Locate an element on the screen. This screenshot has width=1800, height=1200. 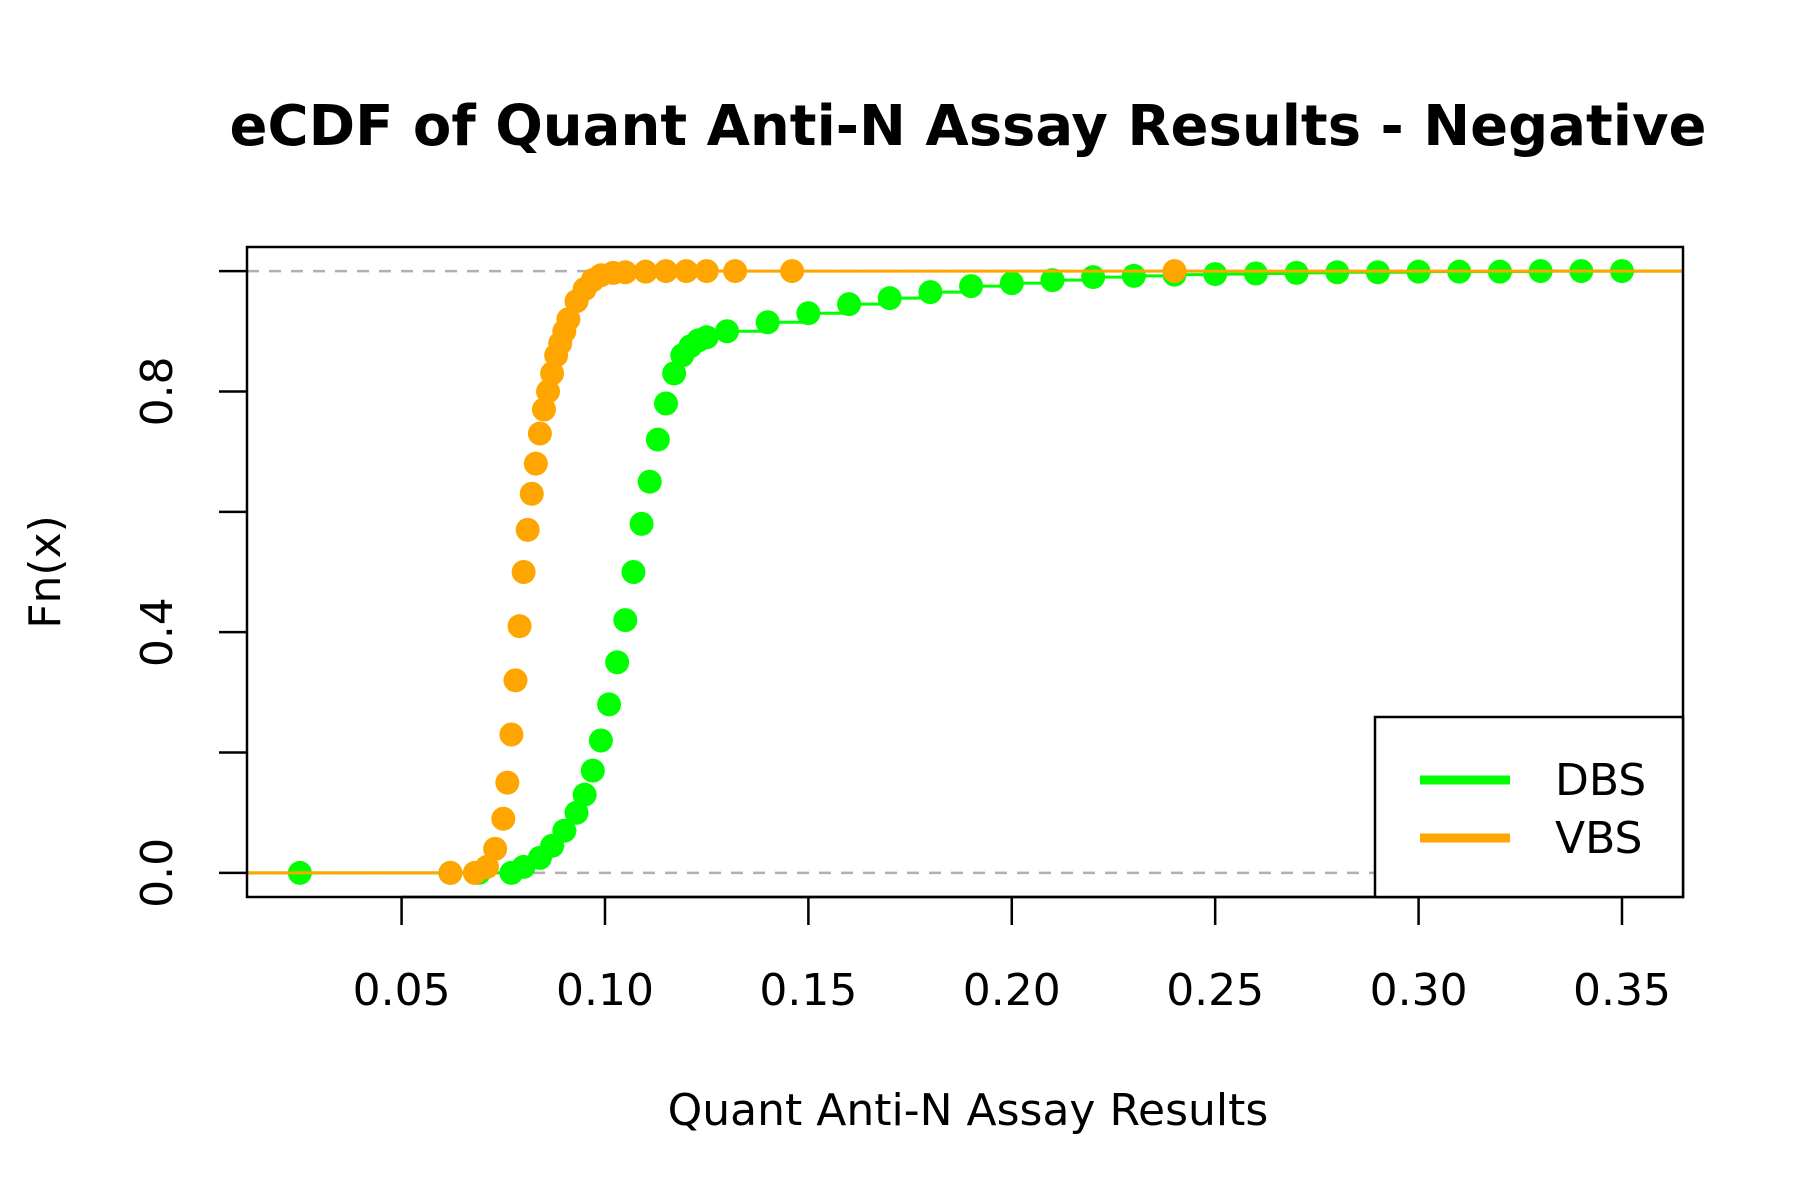
legend: DBS VBS is located at coordinates (1529, 807).